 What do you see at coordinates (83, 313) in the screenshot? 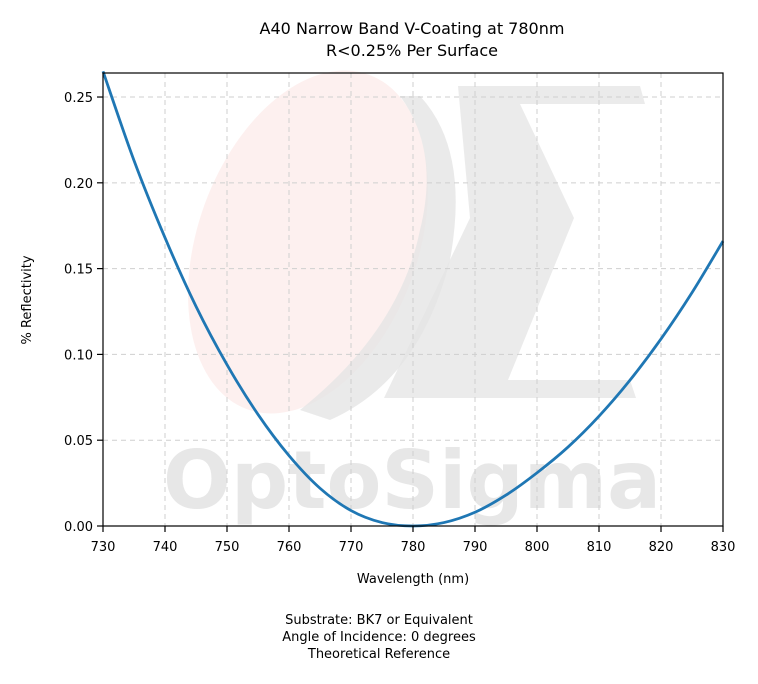
I see `y-axis-ticks: 0.00 0.05 0.10 0.15 0.20 0.25` at bounding box center [83, 313].